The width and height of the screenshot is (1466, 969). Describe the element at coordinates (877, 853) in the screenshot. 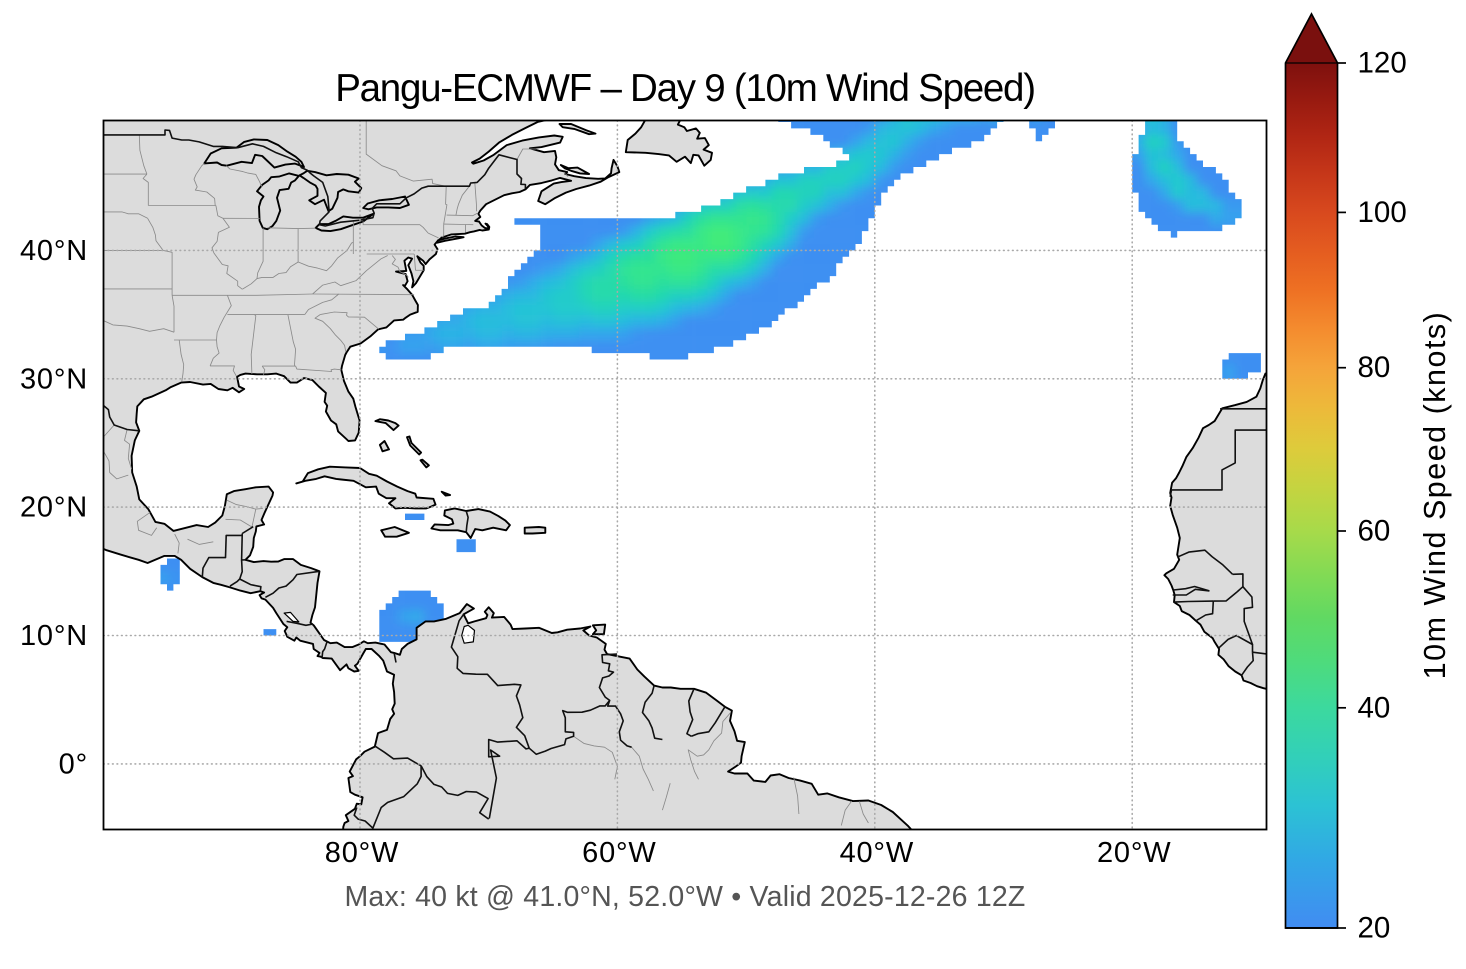

I see `svg-text: 40°W` at that location.